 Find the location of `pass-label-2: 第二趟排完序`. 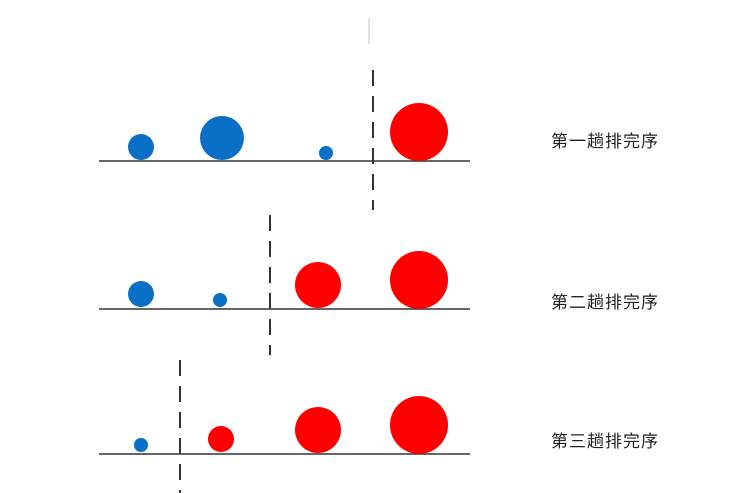

pass-label-2: 第二趟排完序 is located at coordinates (605, 303).